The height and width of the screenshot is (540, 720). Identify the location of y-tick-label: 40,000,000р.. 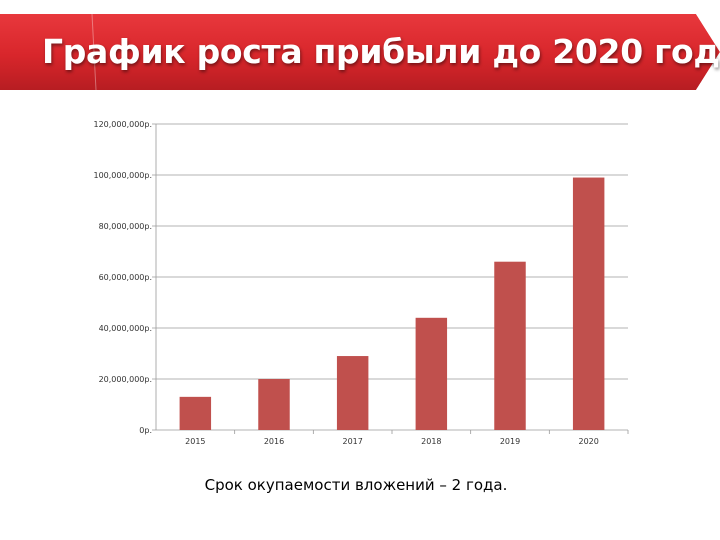
(125, 328).